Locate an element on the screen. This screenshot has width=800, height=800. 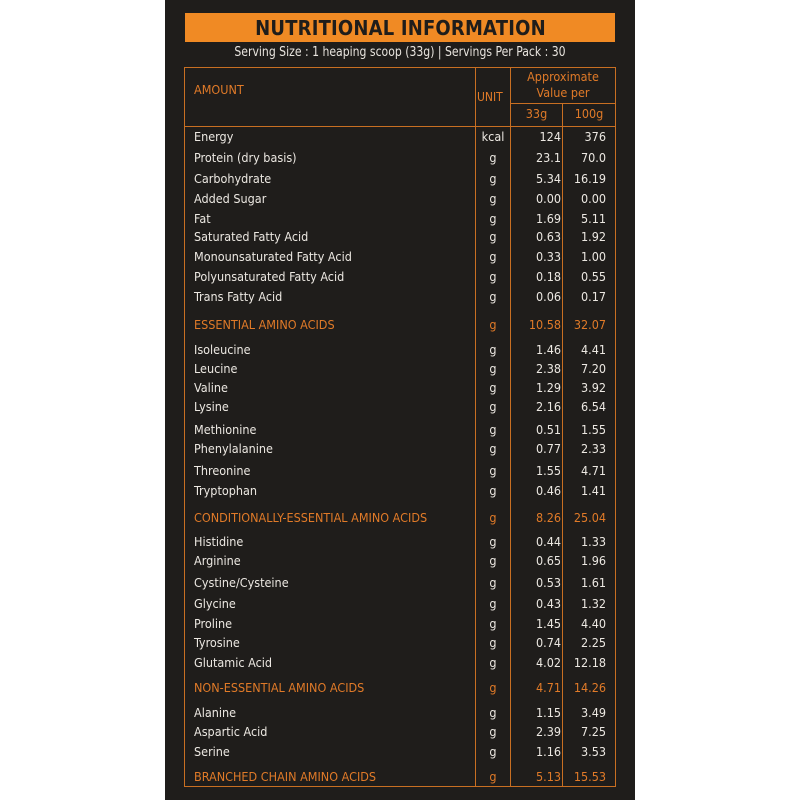
value-33g: 0.43 is located at coordinates (548, 603).